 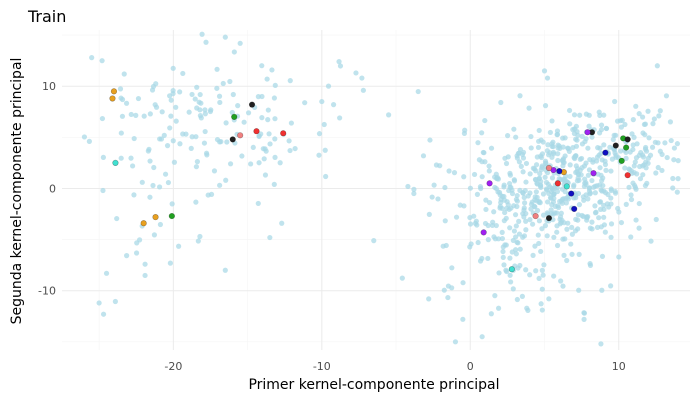 I want to click on highlighted-point-black, so click(x=252, y=104).